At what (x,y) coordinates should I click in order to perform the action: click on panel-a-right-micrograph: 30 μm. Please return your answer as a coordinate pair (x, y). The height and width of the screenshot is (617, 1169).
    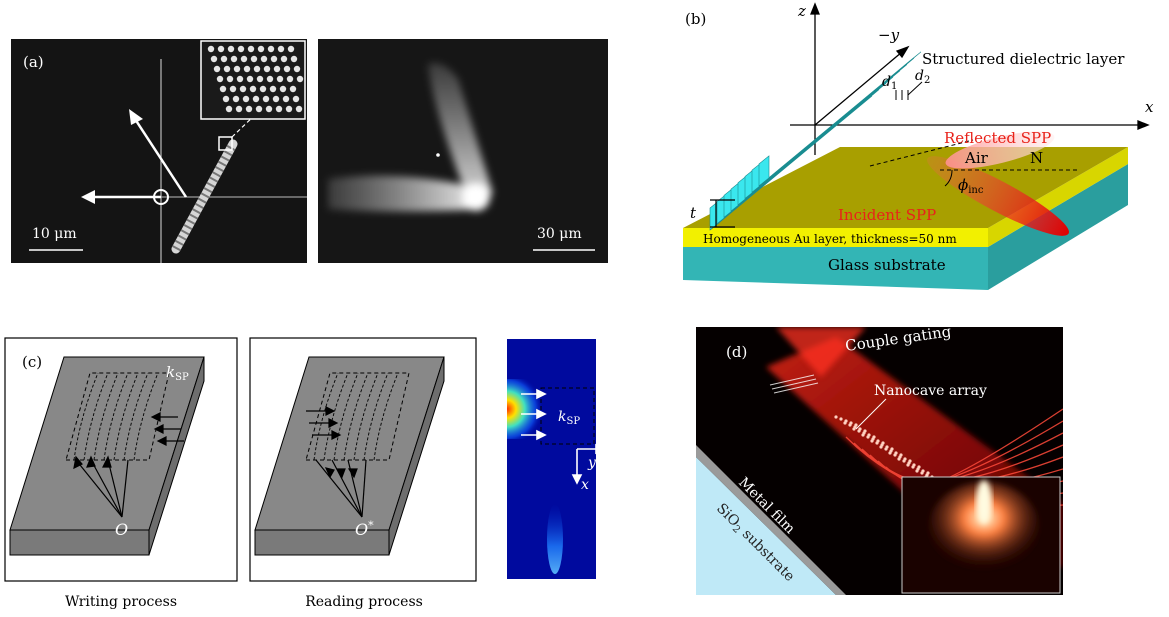
    Looking at the image, I should click on (463, 151).